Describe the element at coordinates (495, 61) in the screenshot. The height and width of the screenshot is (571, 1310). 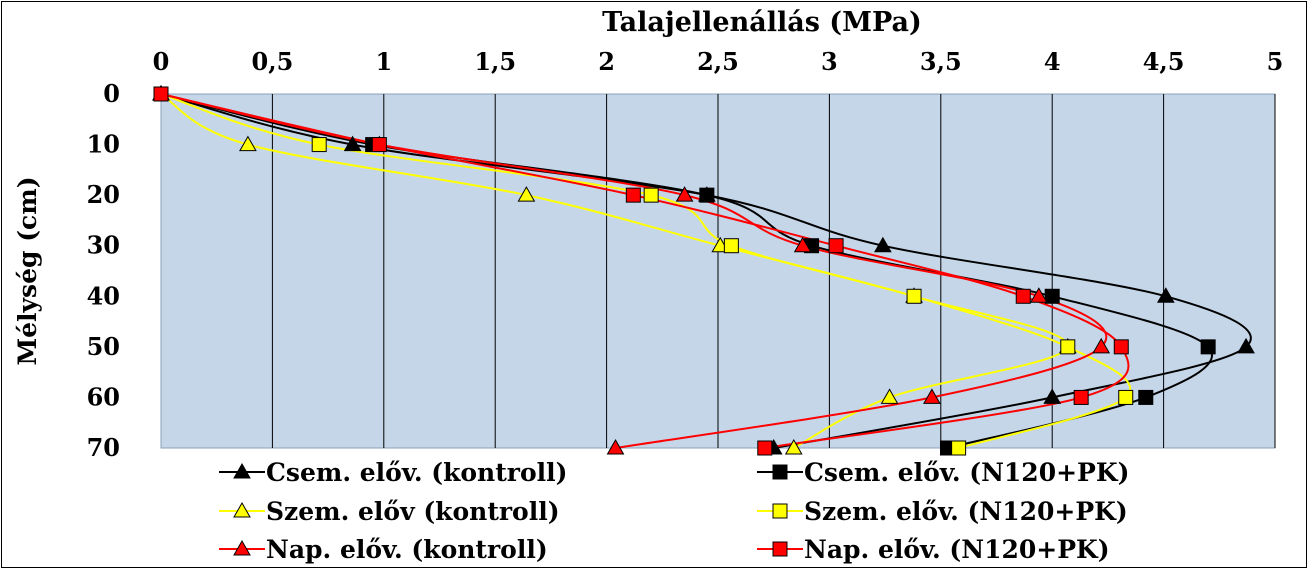
I see `x-tick-label: 1,5` at that location.